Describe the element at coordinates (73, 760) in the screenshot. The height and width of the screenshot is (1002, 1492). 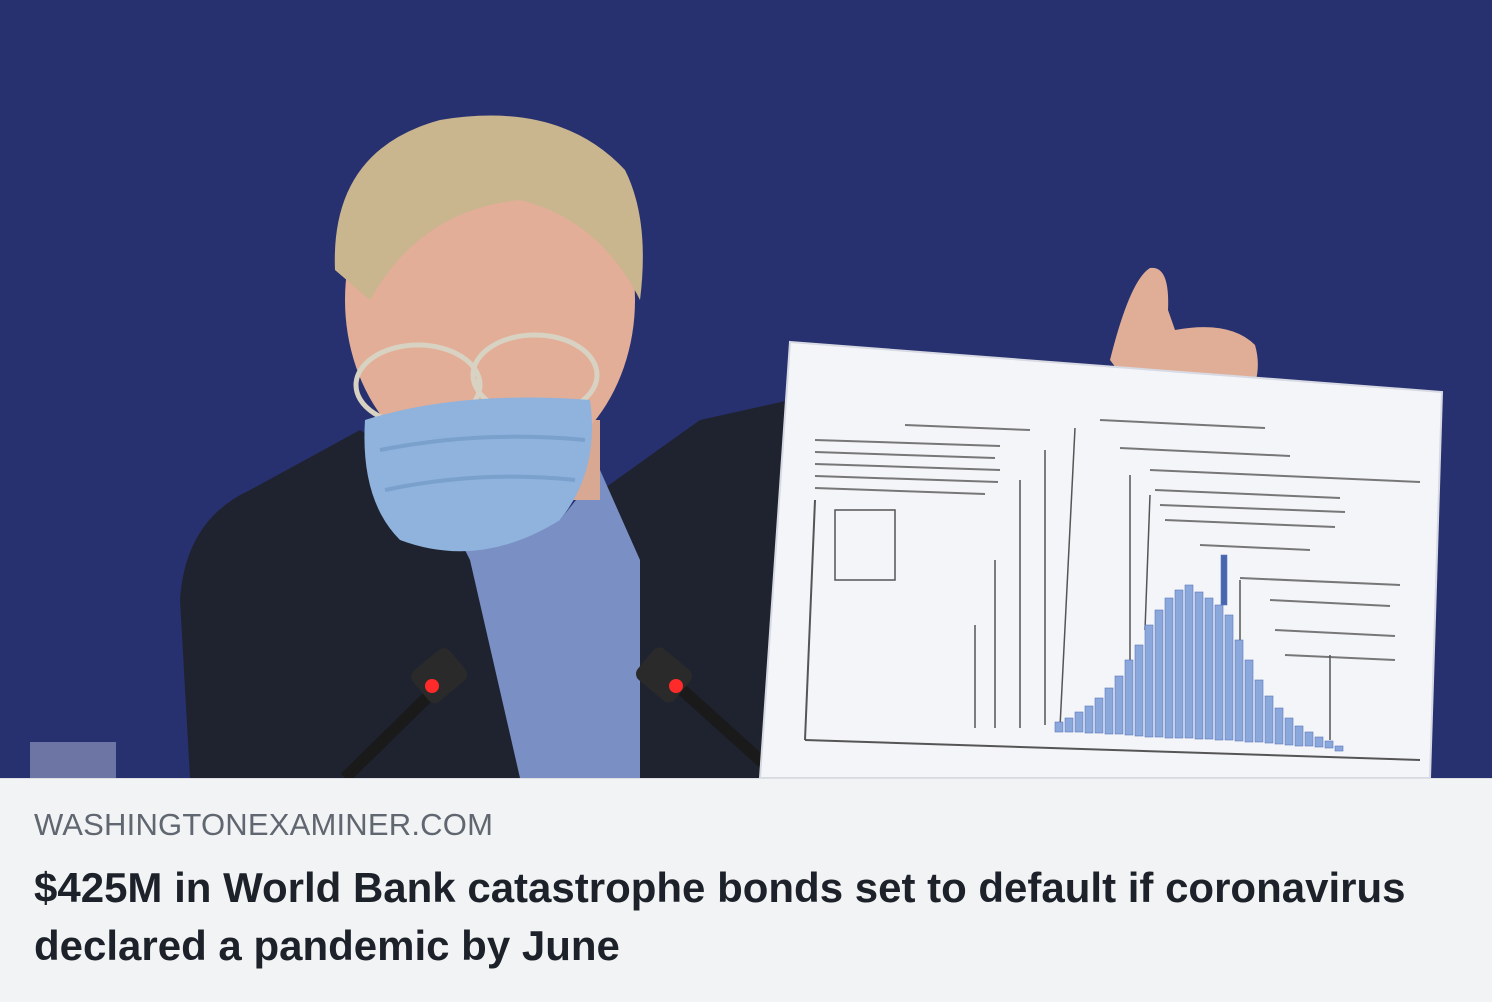
I see `glass-icon` at that location.